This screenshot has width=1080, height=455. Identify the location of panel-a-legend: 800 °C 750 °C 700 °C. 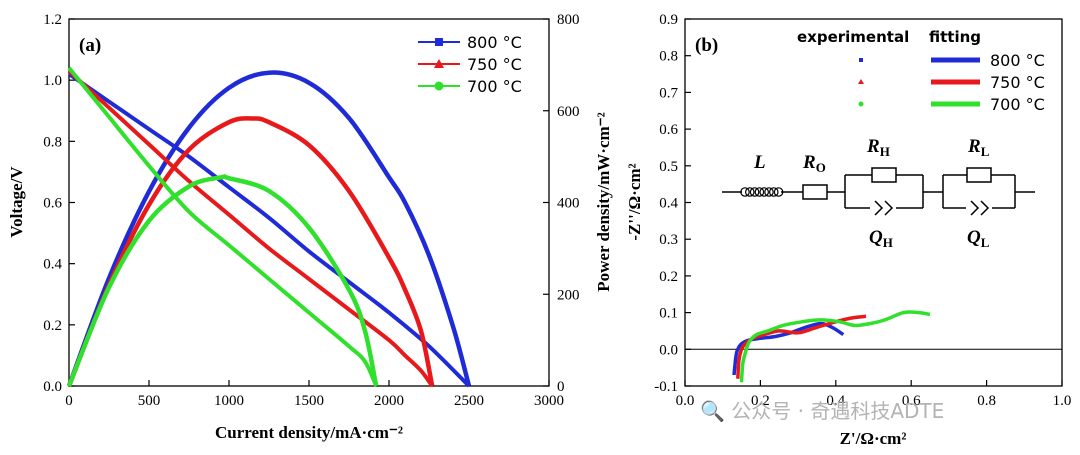
(470, 64).